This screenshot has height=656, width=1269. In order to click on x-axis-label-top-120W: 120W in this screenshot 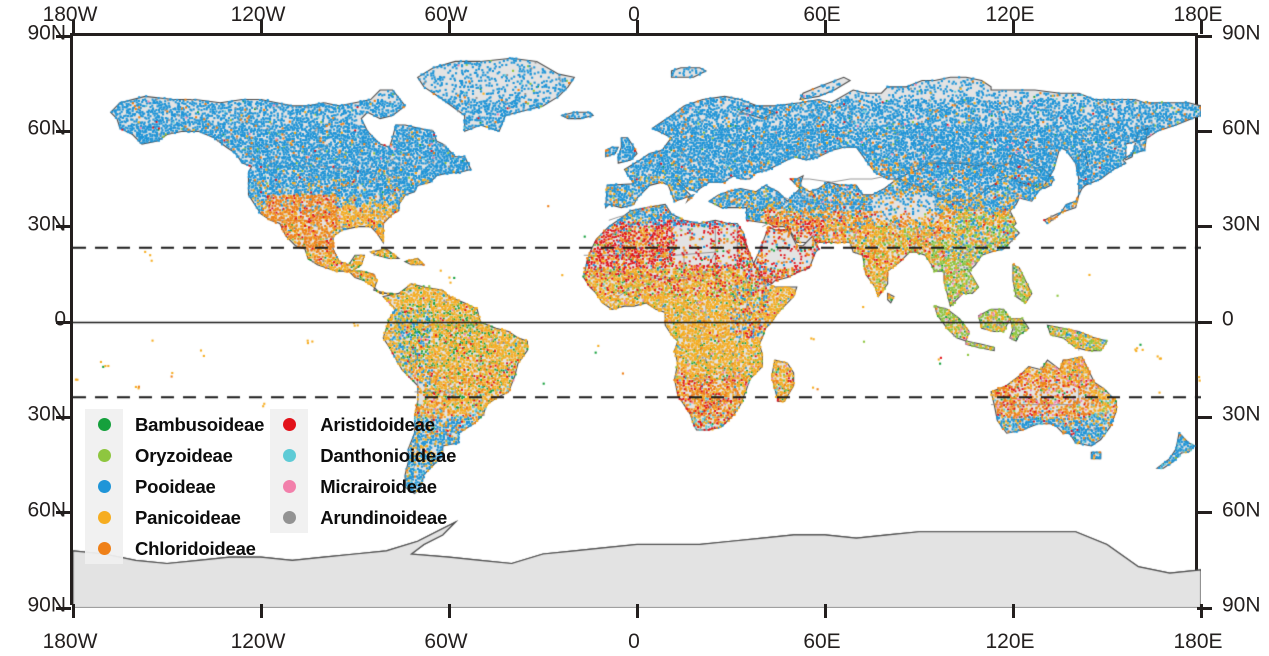, I will do `click(258, 14)`.